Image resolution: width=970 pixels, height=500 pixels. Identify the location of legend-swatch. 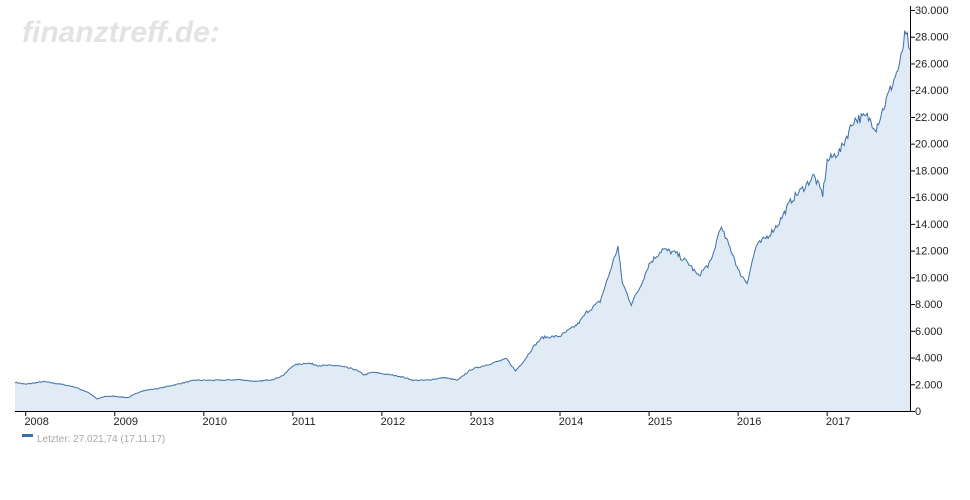
(27, 435).